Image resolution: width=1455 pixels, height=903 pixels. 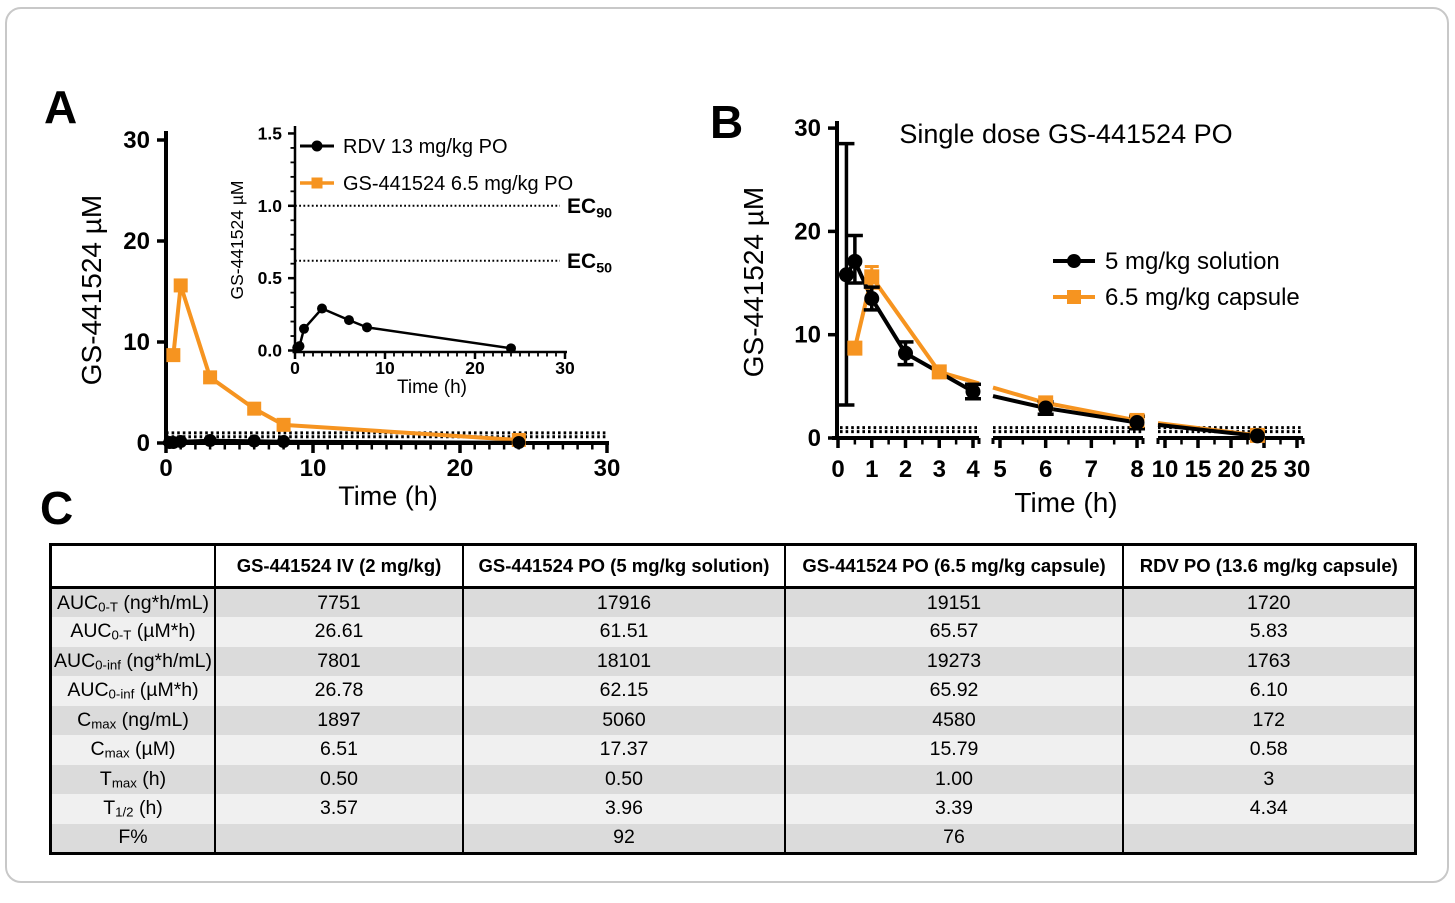 I want to click on table-cell: 17.37, so click(x=624, y=750).